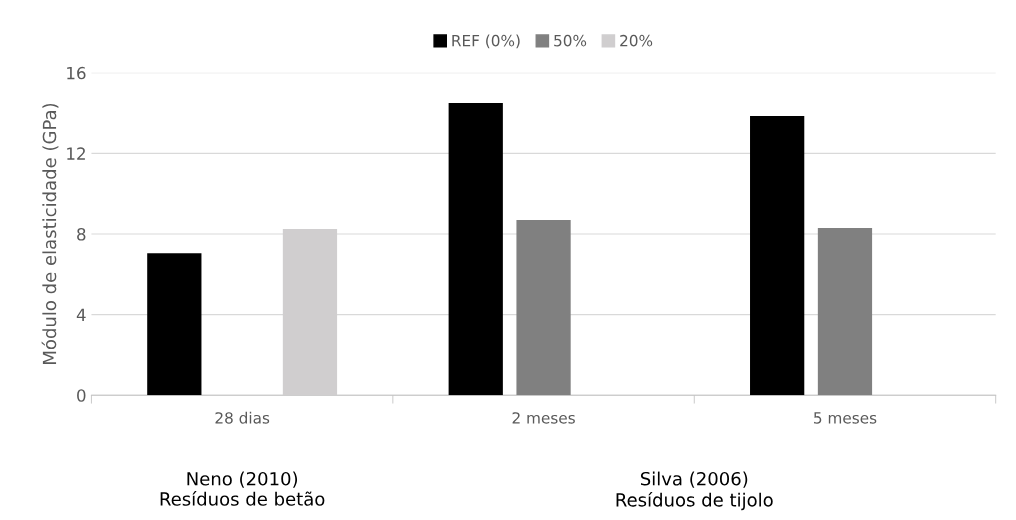  Describe the element at coordinates (242, 488) in the screenshot. I see `text: Neno (2010) Resíduos de betão` at that location.